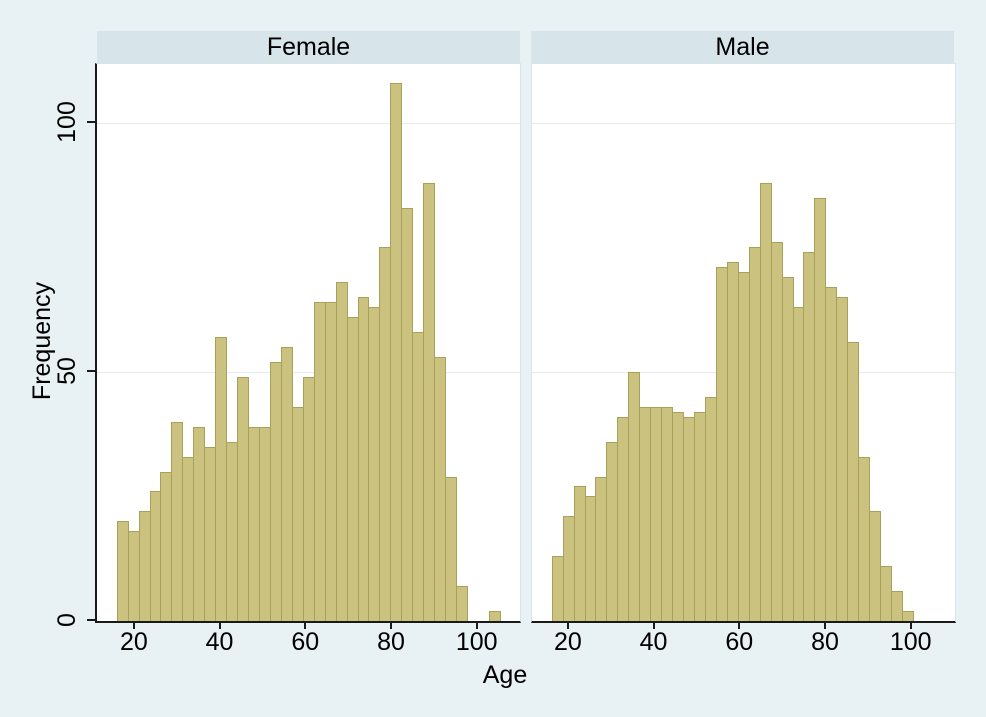 The image size is (986, 717). I want to click on y-tick-label: 0, so click(67, 620).